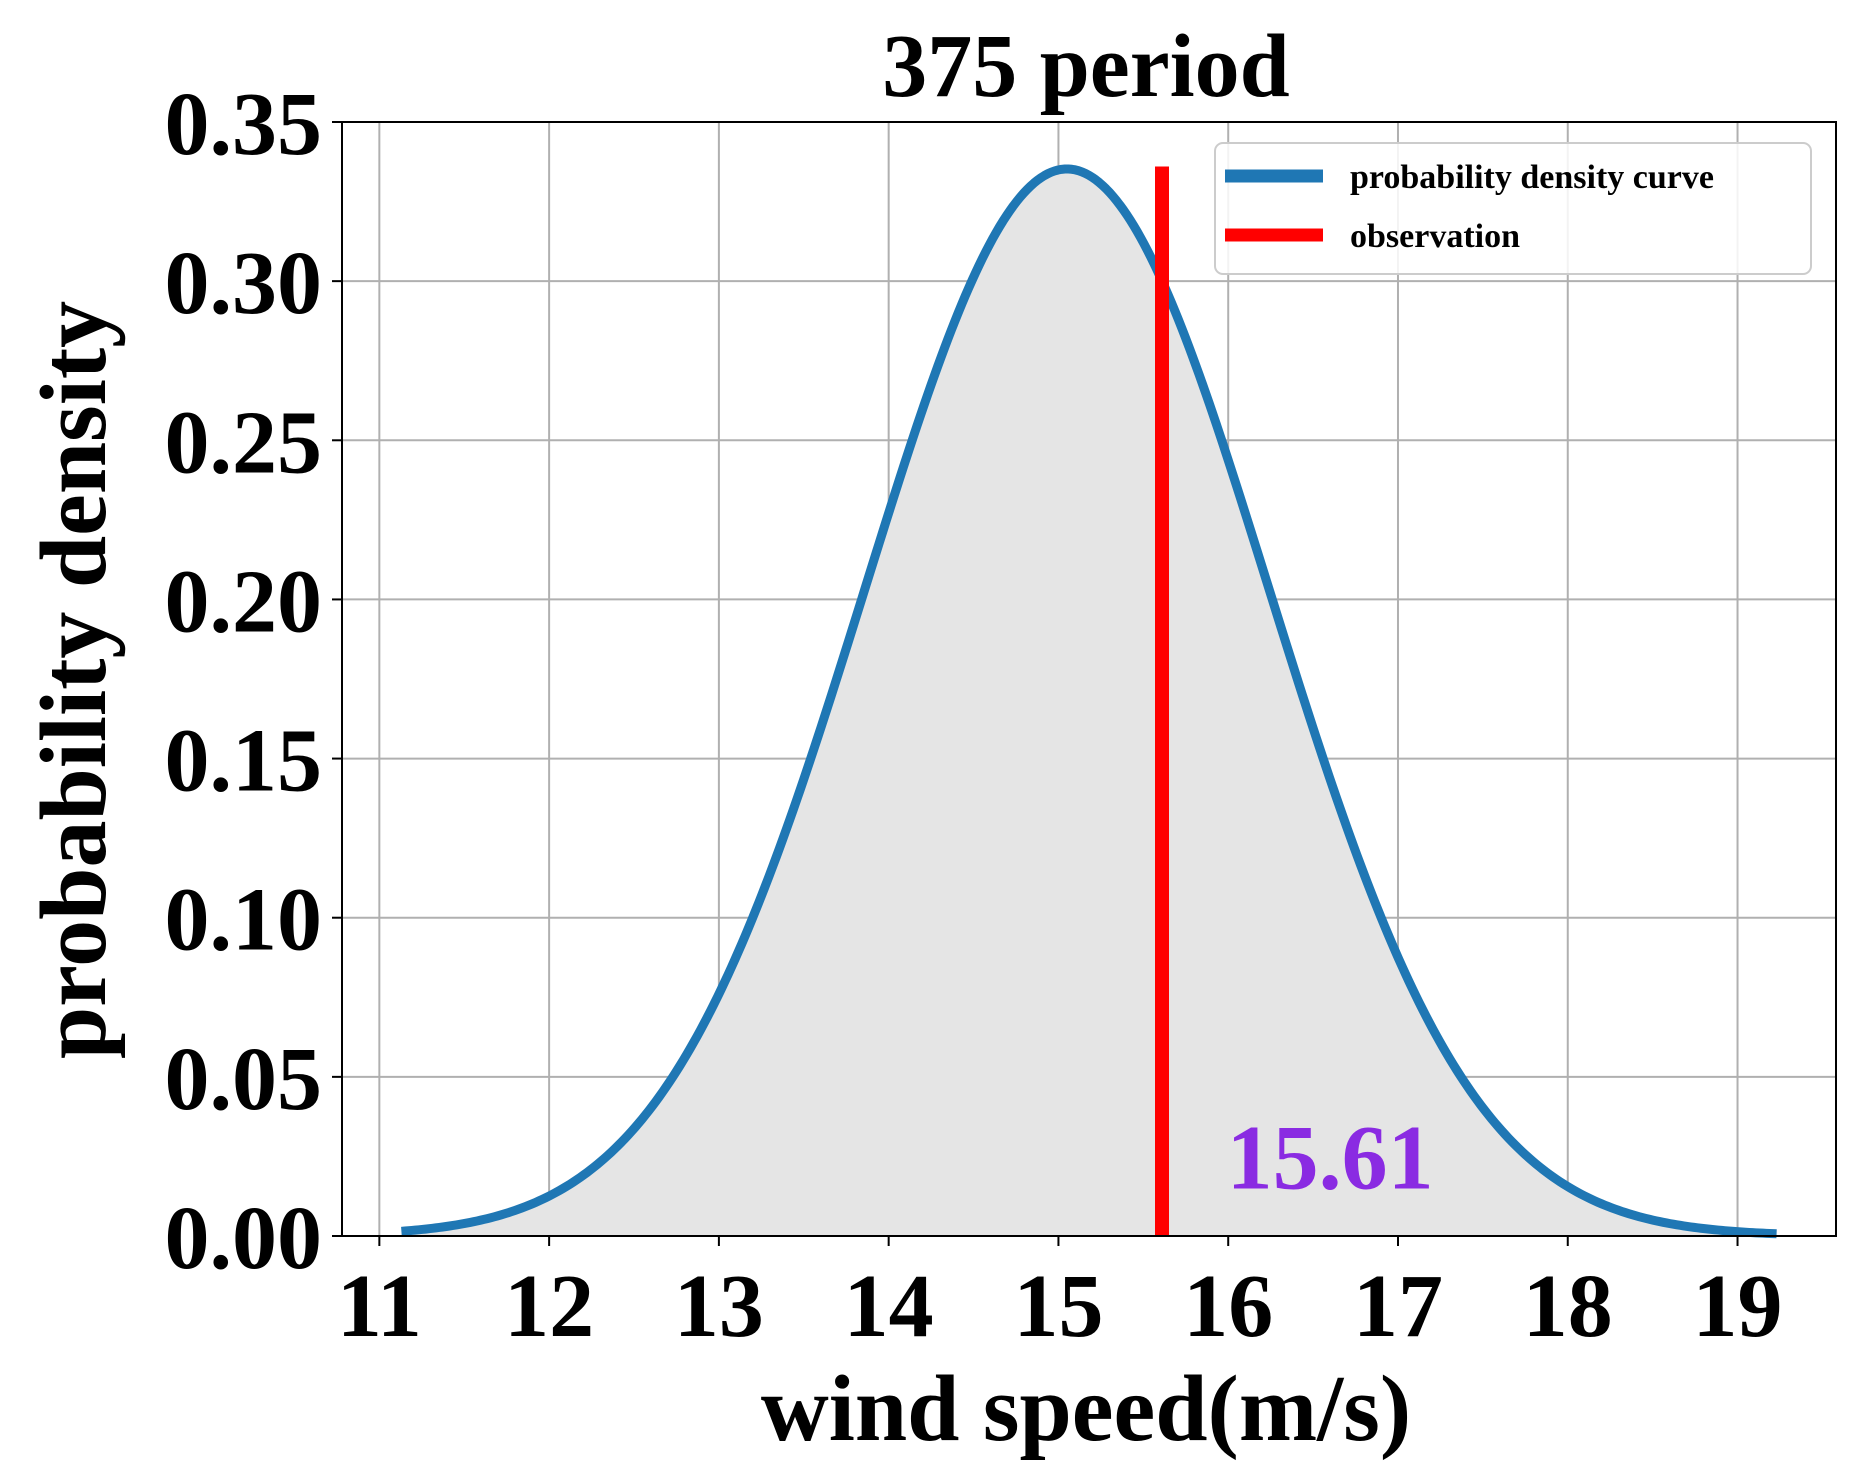 This screenshot has height=1483, width=1861. What do you see at coordinates (244, 124) in the screenshot?
I see `y-tick-label: 0.35` at bounding box center [244, 124].